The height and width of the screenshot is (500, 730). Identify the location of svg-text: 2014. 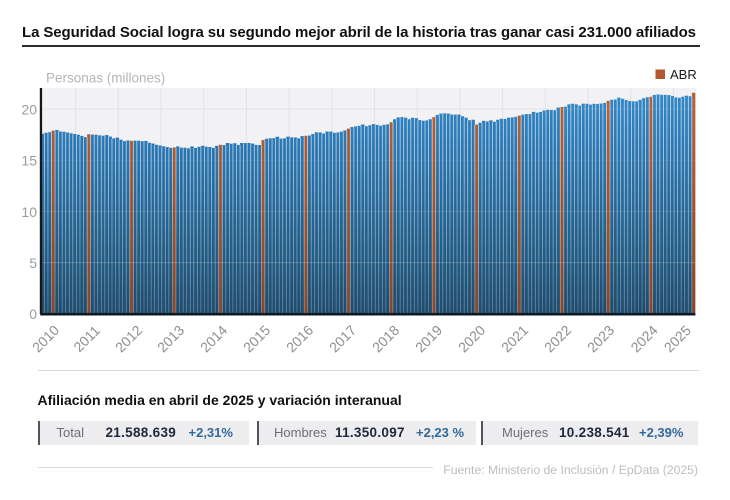
(213, 338).